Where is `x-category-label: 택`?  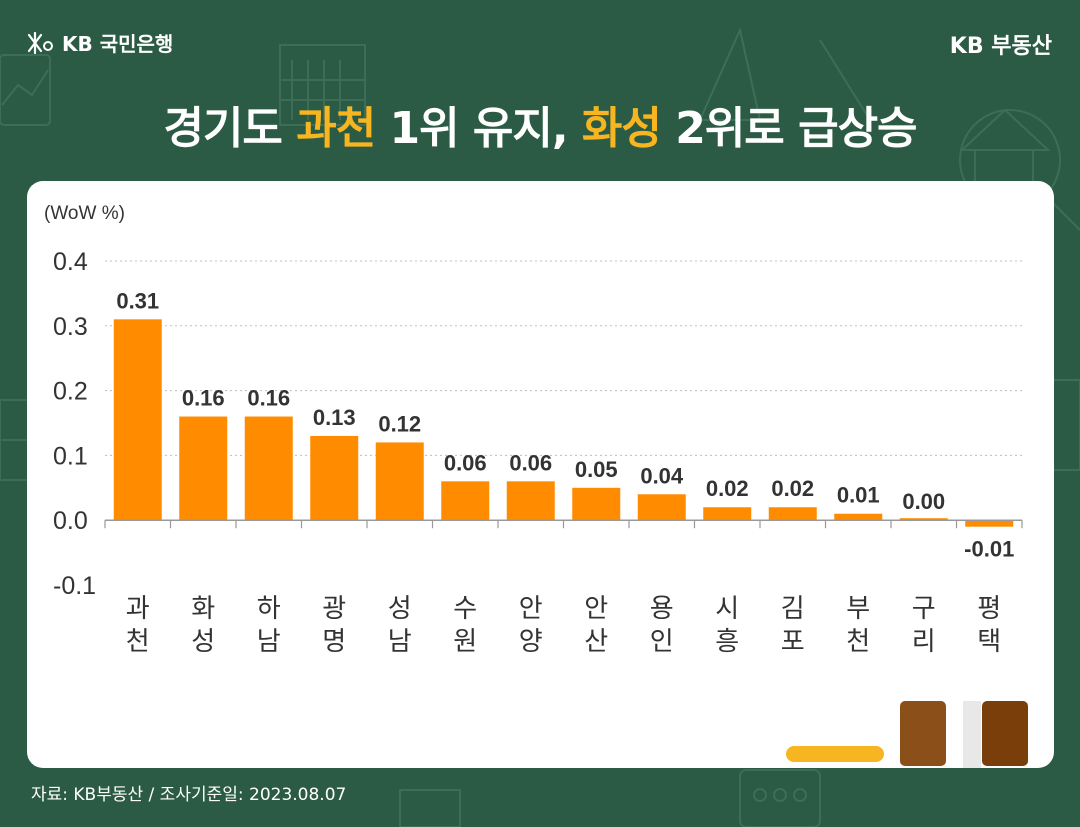
x-category-label: 택 is located at coordinates (989, 642).